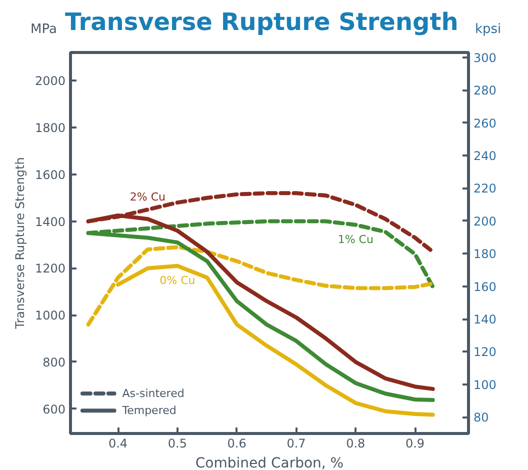  Describe the element at coordinates (50, 128) in the screenshot. I see `y-tick-label: 1800` at that location.